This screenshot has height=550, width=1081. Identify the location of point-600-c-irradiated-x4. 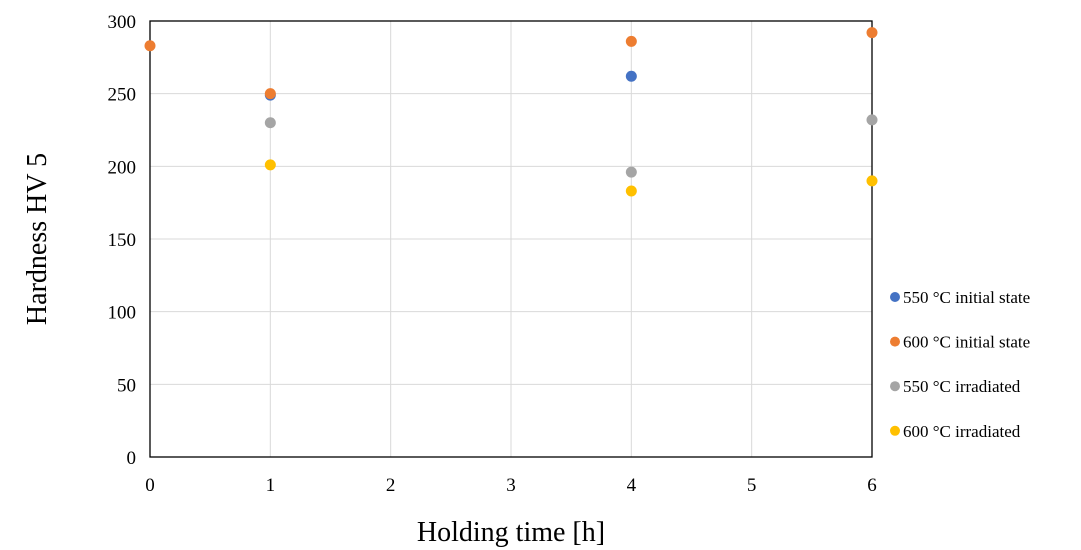
(631, 191).